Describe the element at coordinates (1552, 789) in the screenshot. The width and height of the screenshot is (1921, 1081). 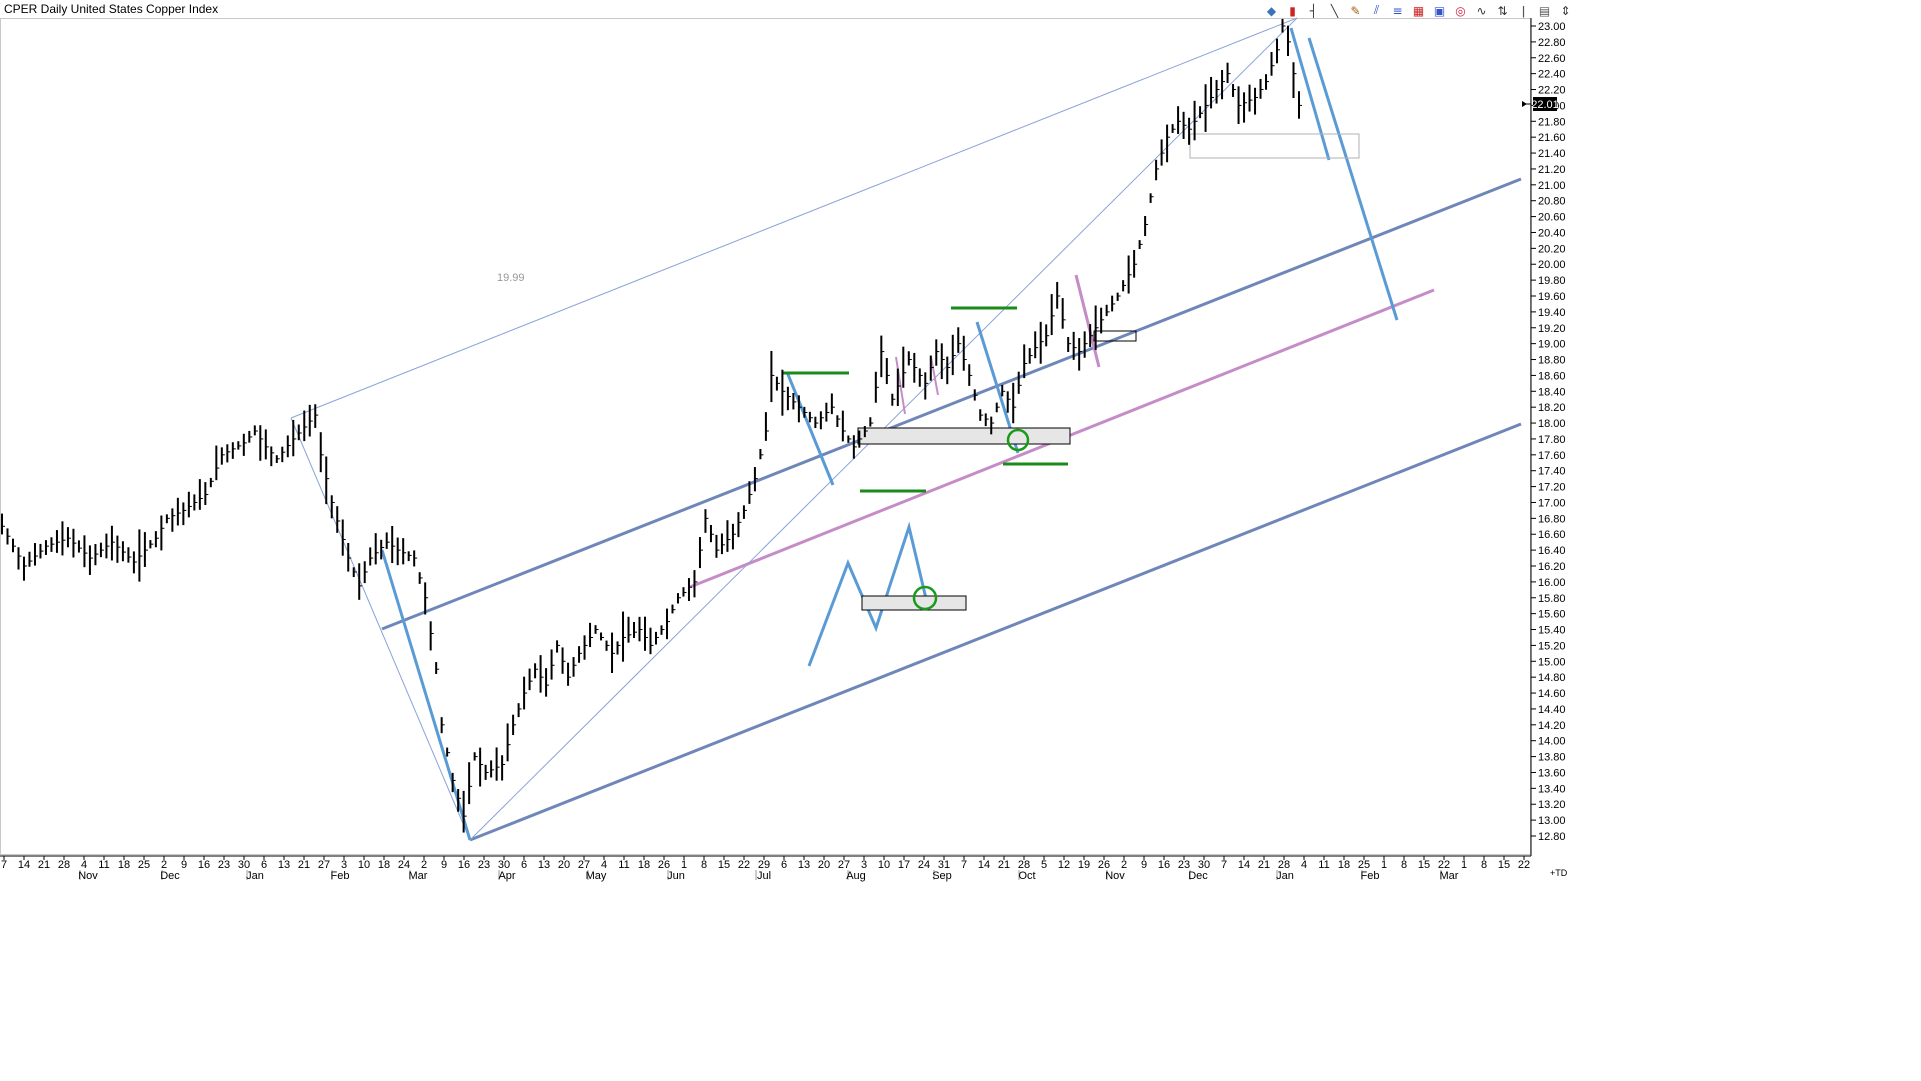
I see `price-tick-label: 13.40` at that location.